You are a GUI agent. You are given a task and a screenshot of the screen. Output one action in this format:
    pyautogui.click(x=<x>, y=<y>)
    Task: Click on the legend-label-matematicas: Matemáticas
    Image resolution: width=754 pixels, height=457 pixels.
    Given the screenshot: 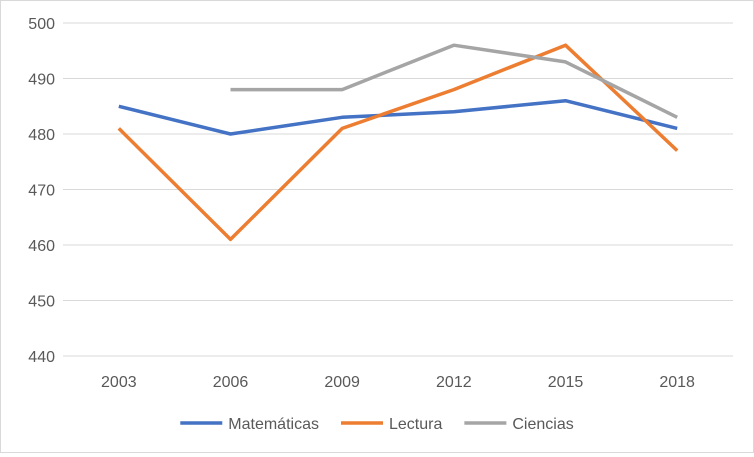 What is the action you would take?
    pyautogui.click(x=273, y=424)
    